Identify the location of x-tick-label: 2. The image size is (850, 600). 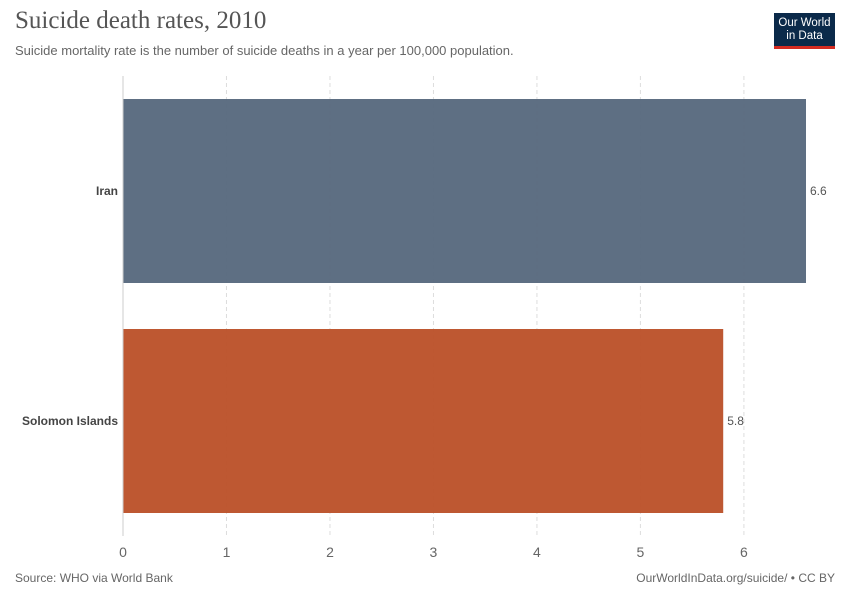
(330, 552).